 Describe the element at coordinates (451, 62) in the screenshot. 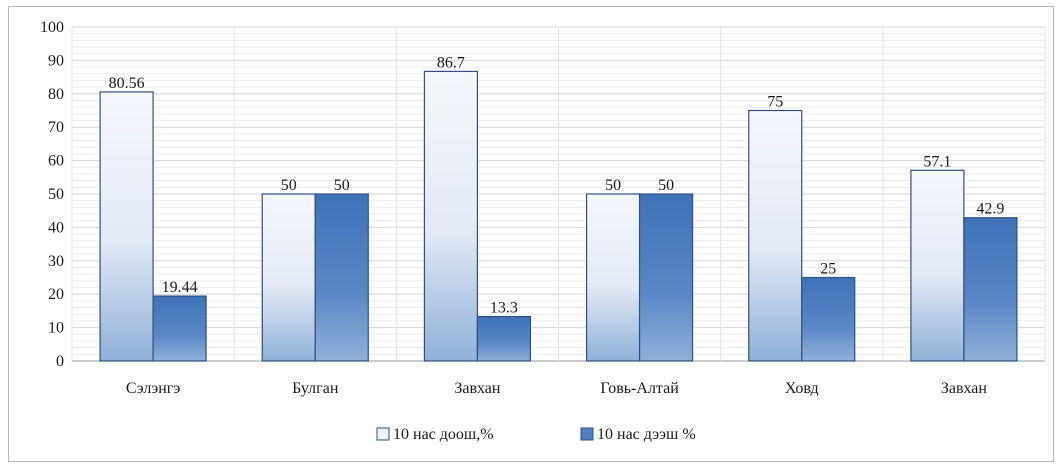

I see `data-label: 86.7` at that location.